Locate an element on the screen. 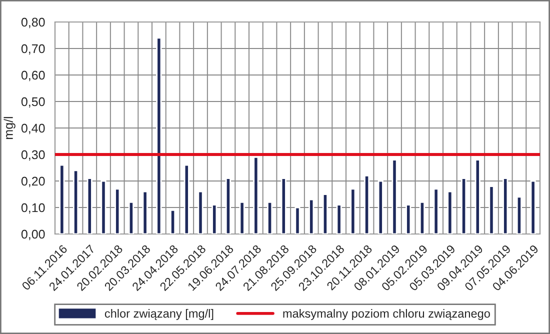 Image resolution: width=550 pixels, height=334 pixels. y-tick-label: 0,30 is located at coordinates (33, 155).